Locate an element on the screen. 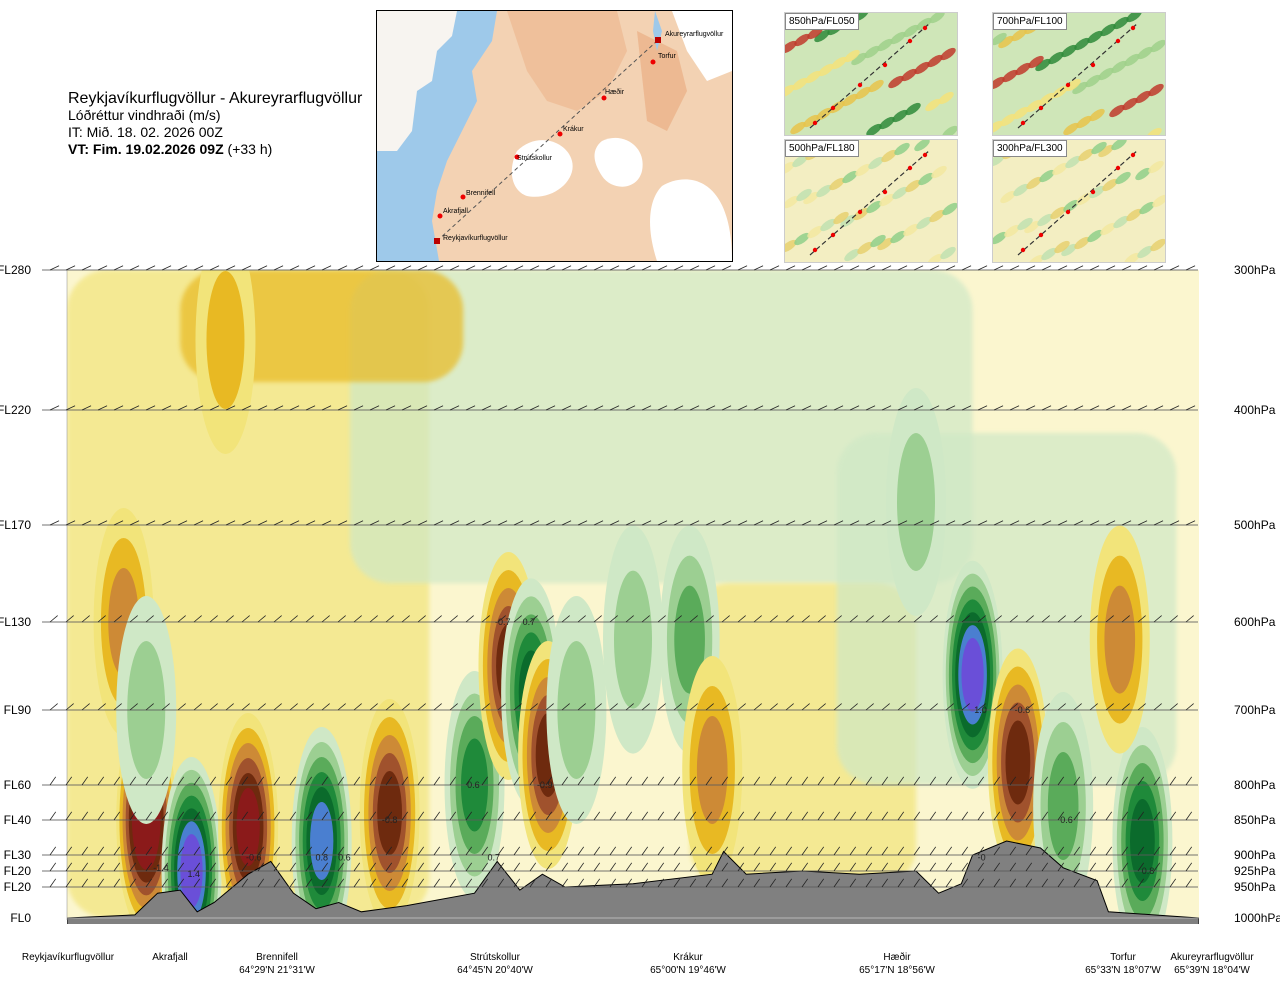 The height and width of the screenshot is (981, 1280). terrain-shape is located at coordinates (633, 882).